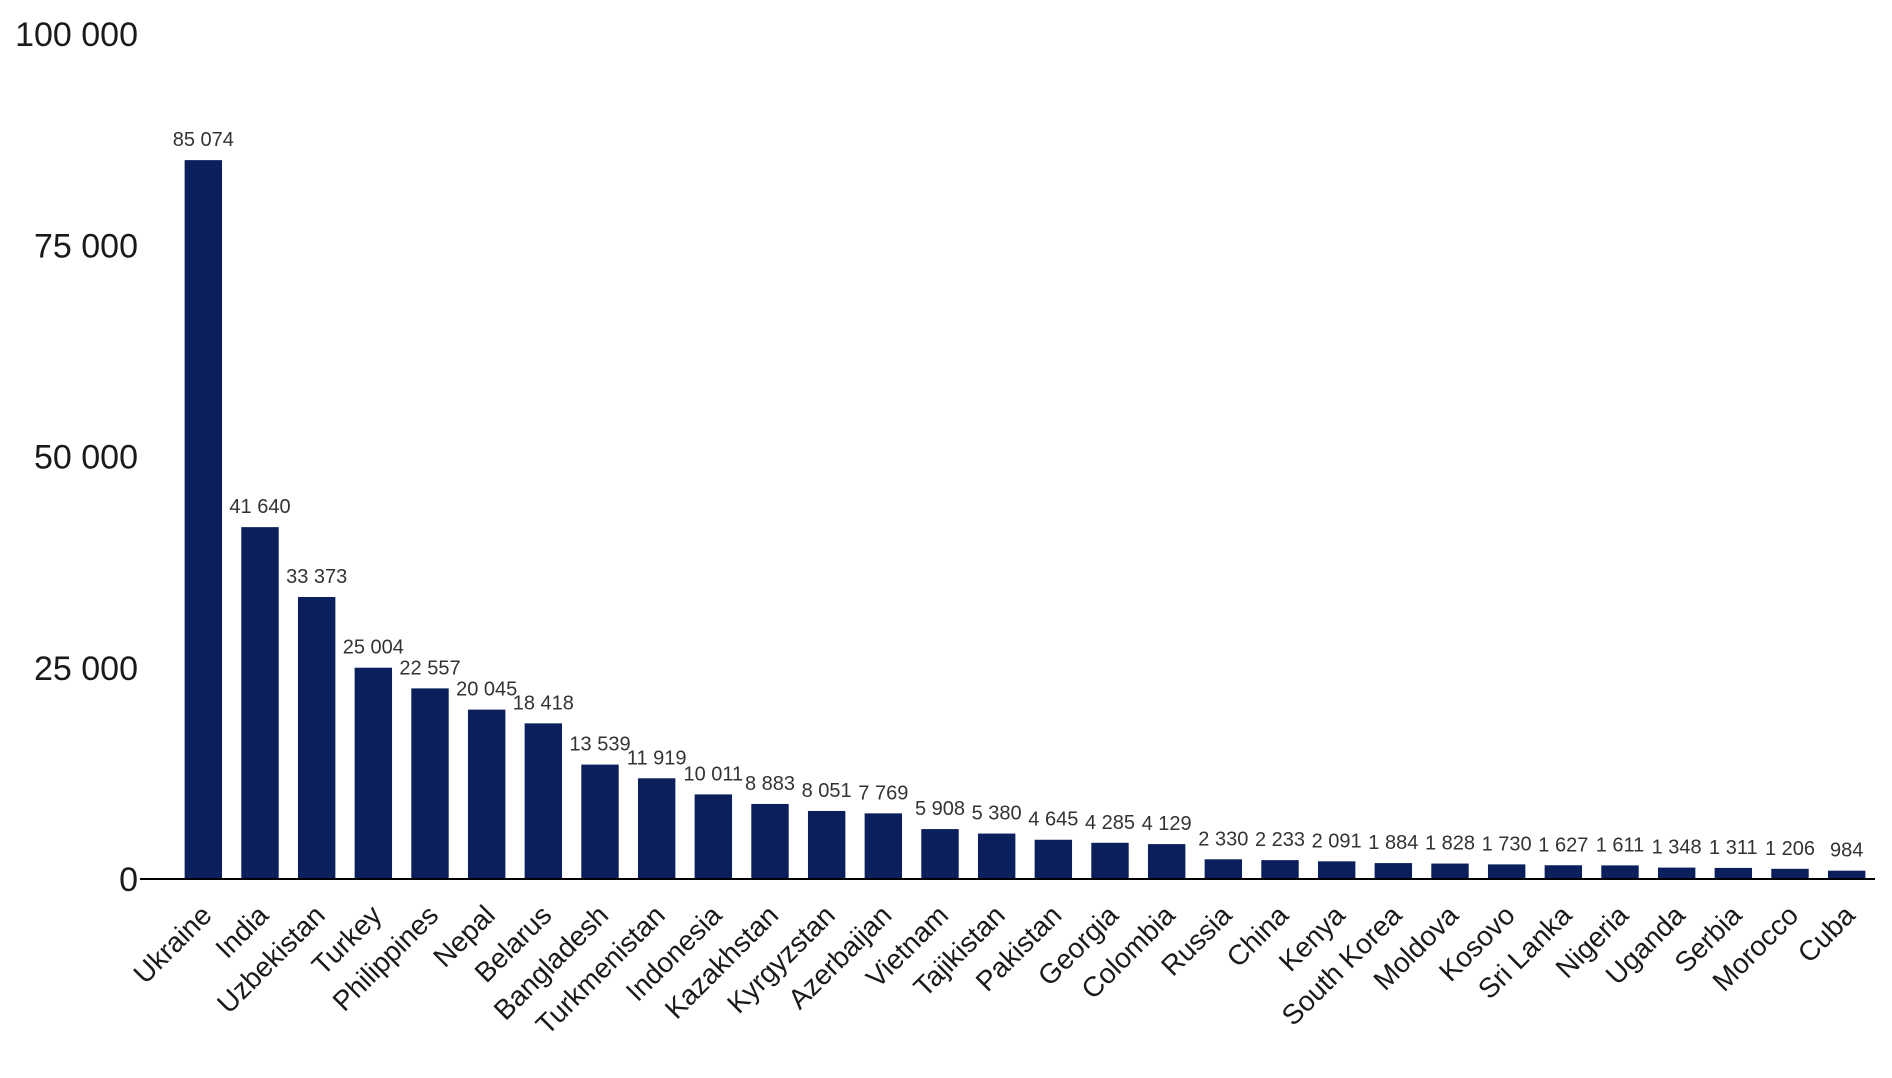  What do you see at coordinates (128, 880) in the screenshot?
I see `y-tick-label: 0` at bounding box center [128, 880].